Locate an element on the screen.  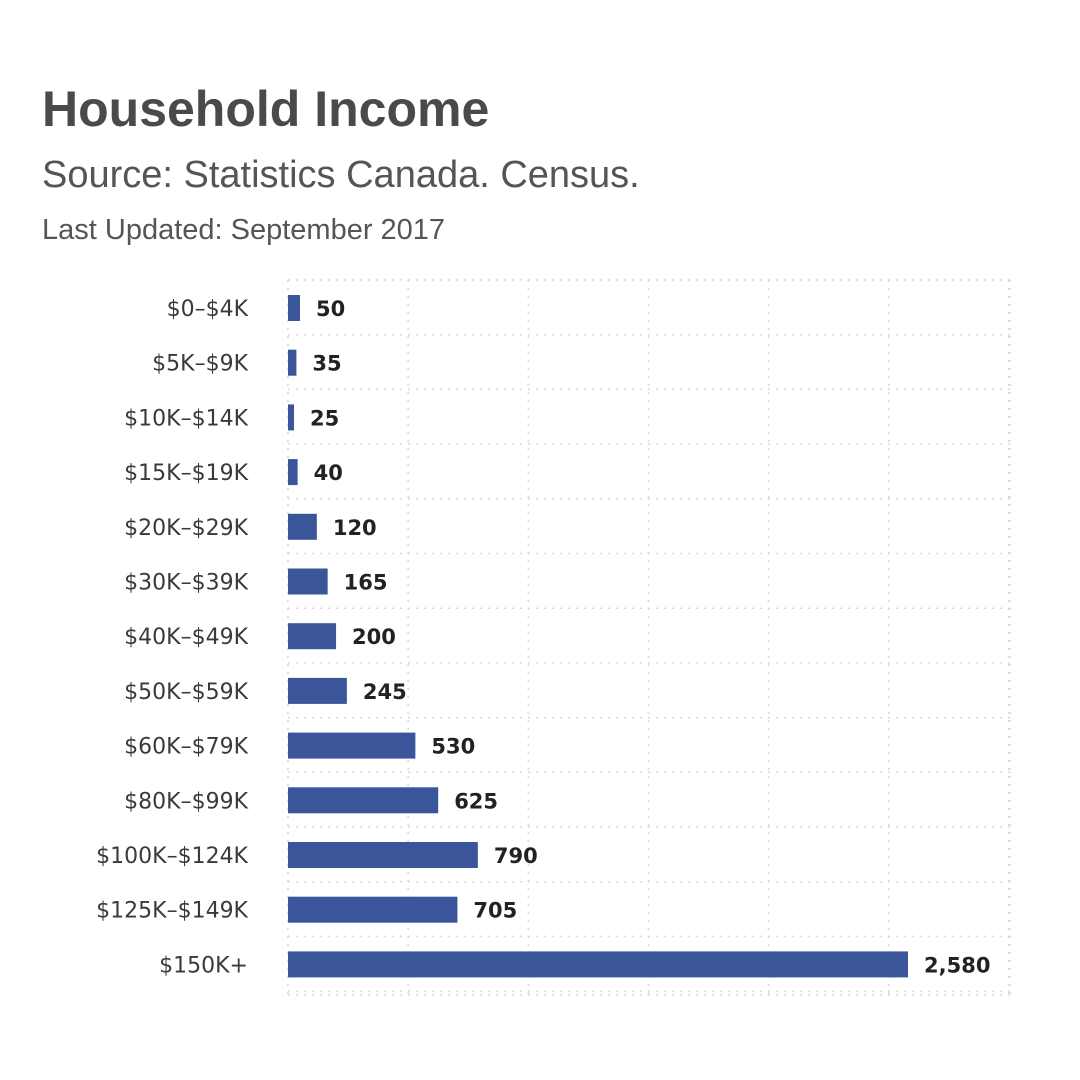
value-label: 2,580 is located at coordinates (957, 965).